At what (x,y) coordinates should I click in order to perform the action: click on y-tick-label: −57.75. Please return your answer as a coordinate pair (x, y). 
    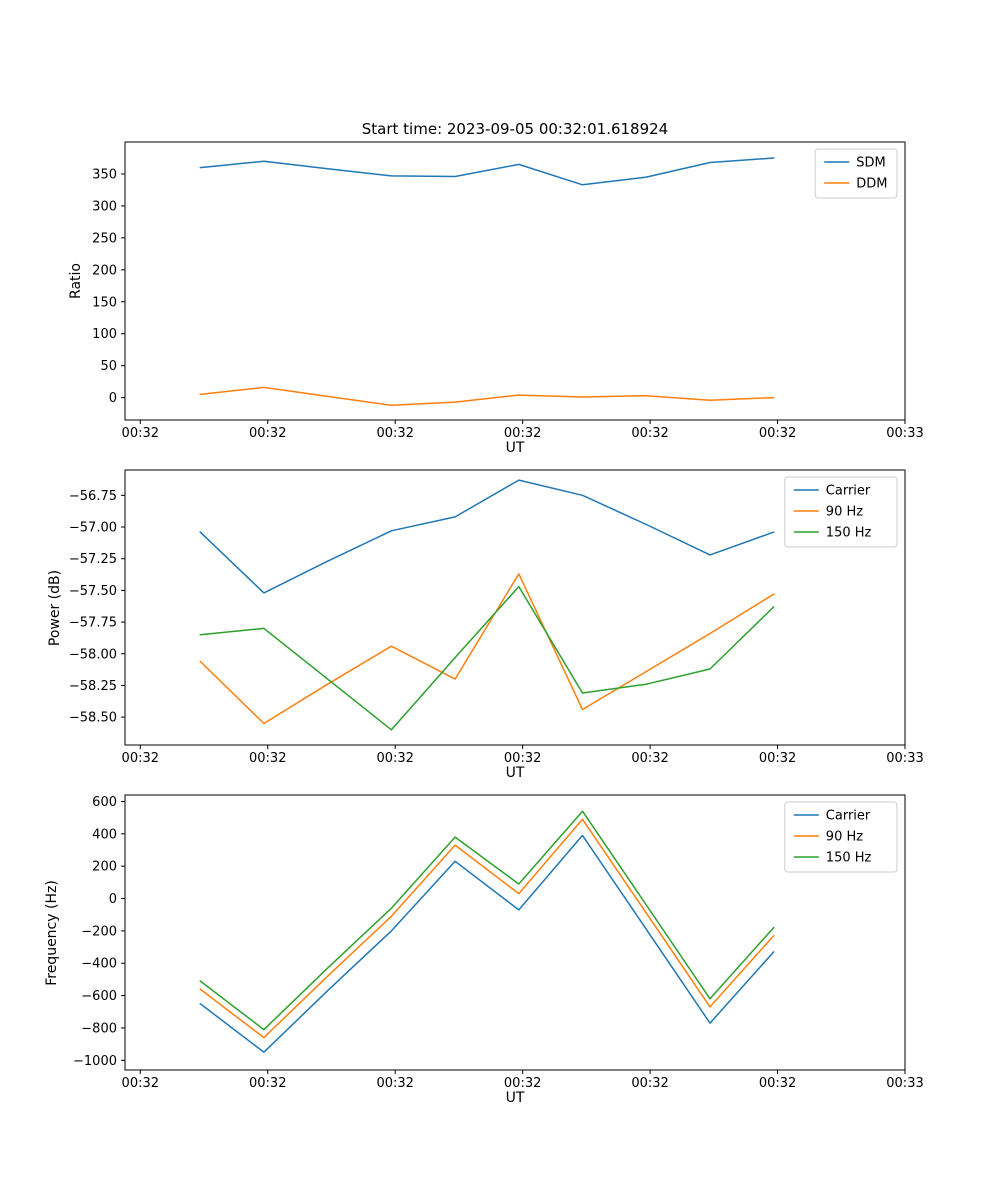
    Looking at the image, I should click on (93, 623).